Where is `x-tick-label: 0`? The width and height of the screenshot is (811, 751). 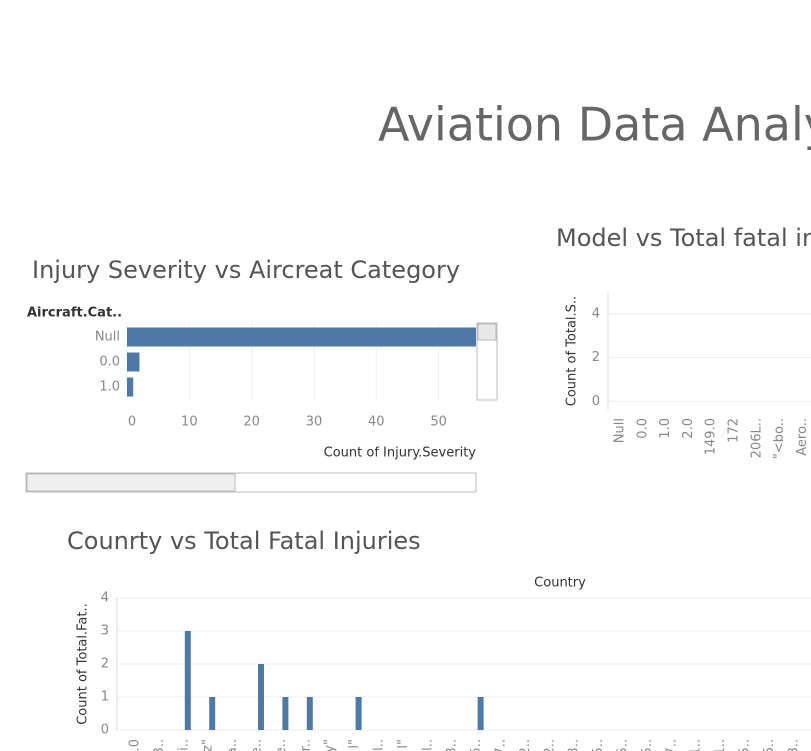 x-tick-label: 0 is located at coordinates (132, 422).